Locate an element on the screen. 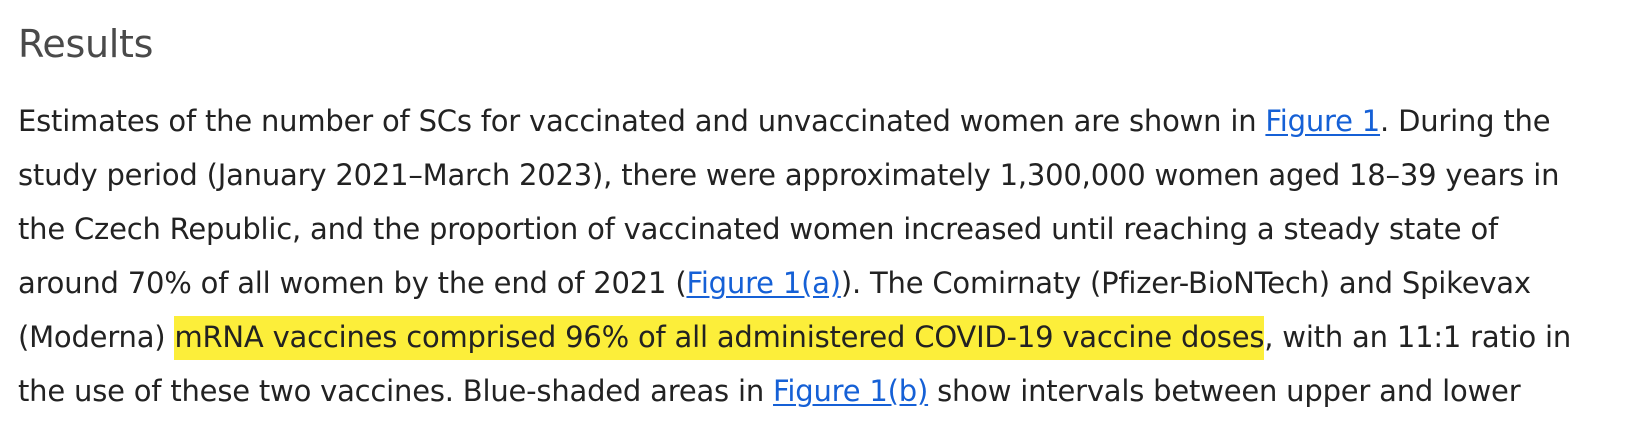 This screenshot has height=440, width=1626. figure-1a-link: Figure 1(a) is located at coordinates (763, 283).